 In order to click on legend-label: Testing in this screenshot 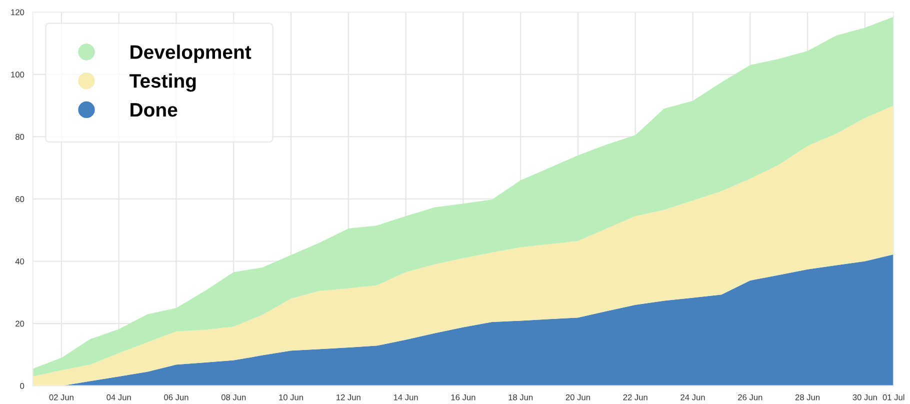, I will do `click(163, 83)`.